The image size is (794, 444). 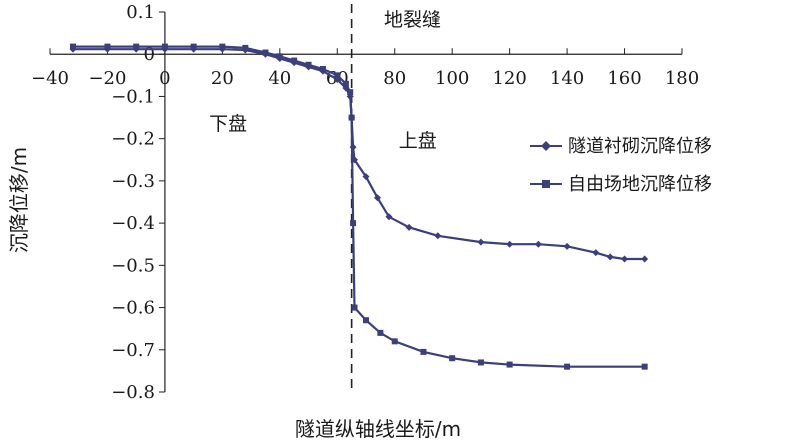 I want to click on y-tick-label: −0.7, so click(x=133, y=350).